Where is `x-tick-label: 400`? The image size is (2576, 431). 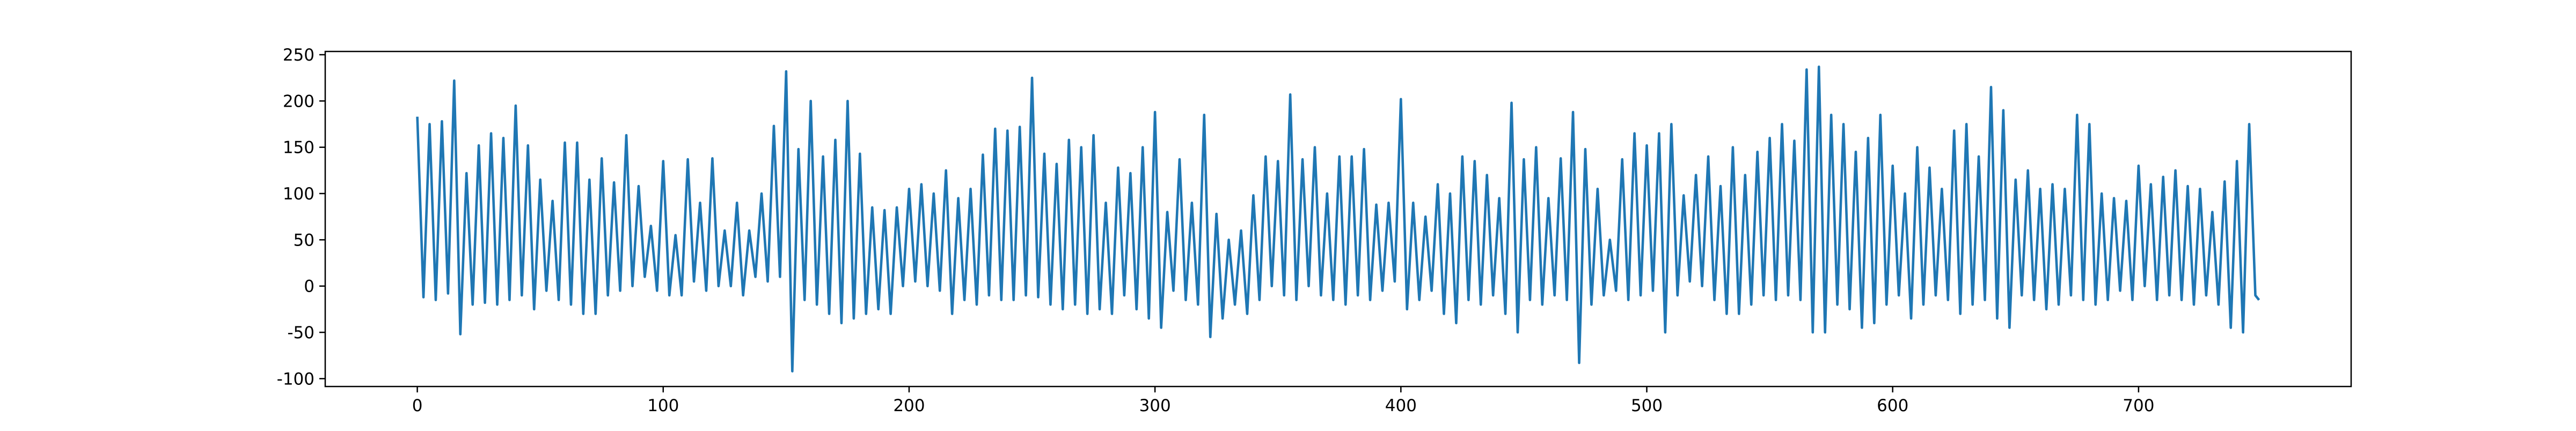
x-tick-label: 400 is located at coordinates (1401, 405).